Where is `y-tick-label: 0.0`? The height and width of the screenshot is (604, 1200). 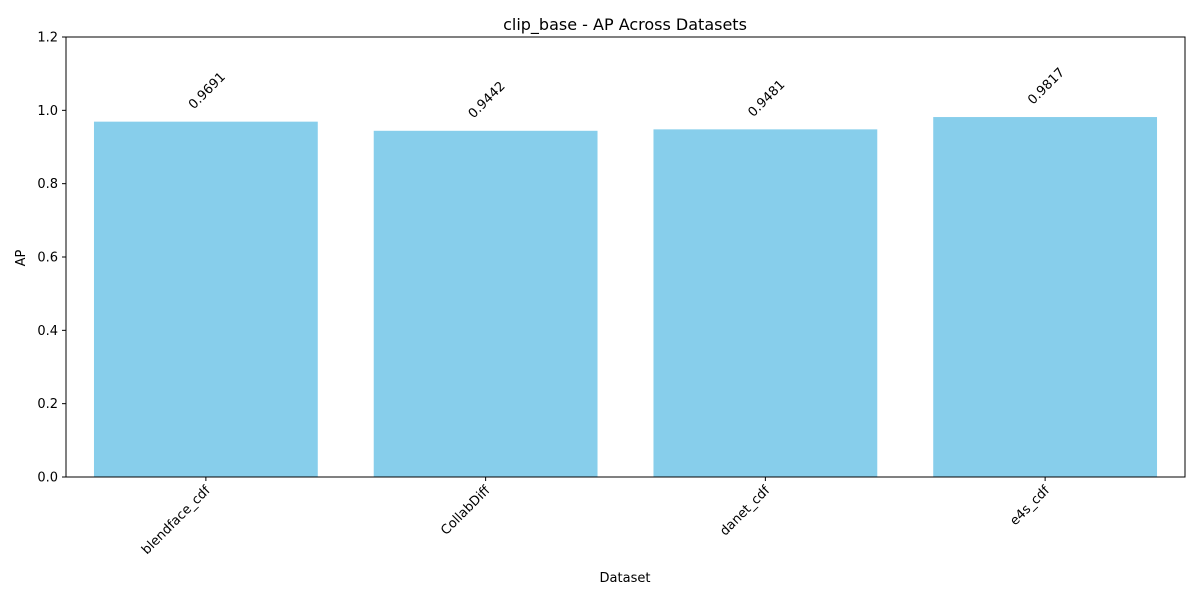
y-tick-label: 0.0 is located at coordinates (47, 478).